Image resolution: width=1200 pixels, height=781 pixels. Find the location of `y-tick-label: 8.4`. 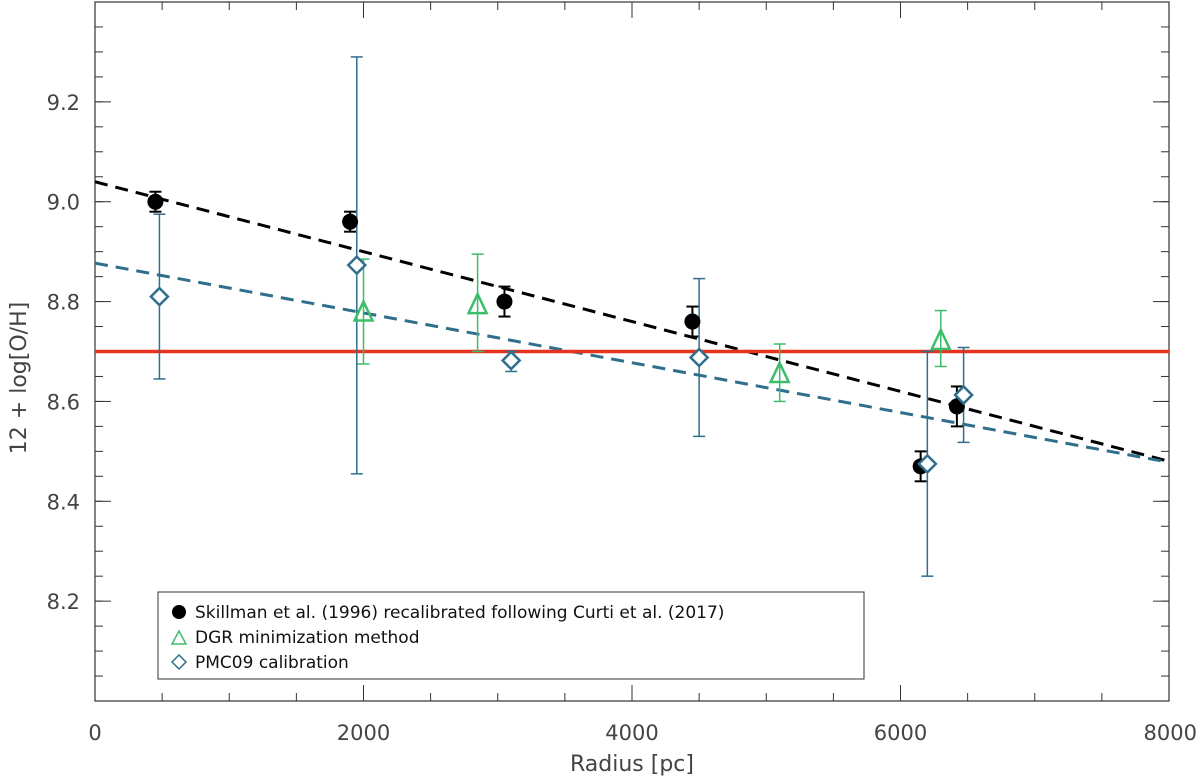

y-tick-label: 8.4 is located at coordinates (63, 502).